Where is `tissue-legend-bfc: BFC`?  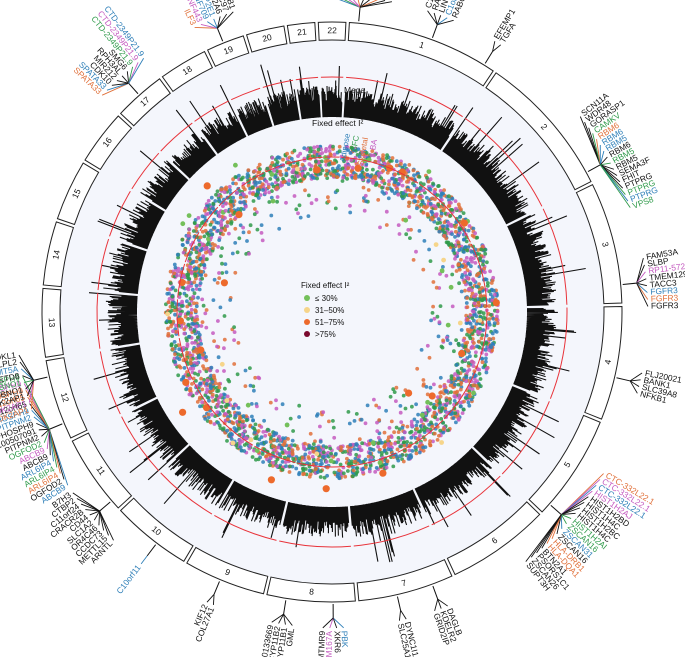 tissue-legend-bfc: BFC is located at coordinates (355, 144).